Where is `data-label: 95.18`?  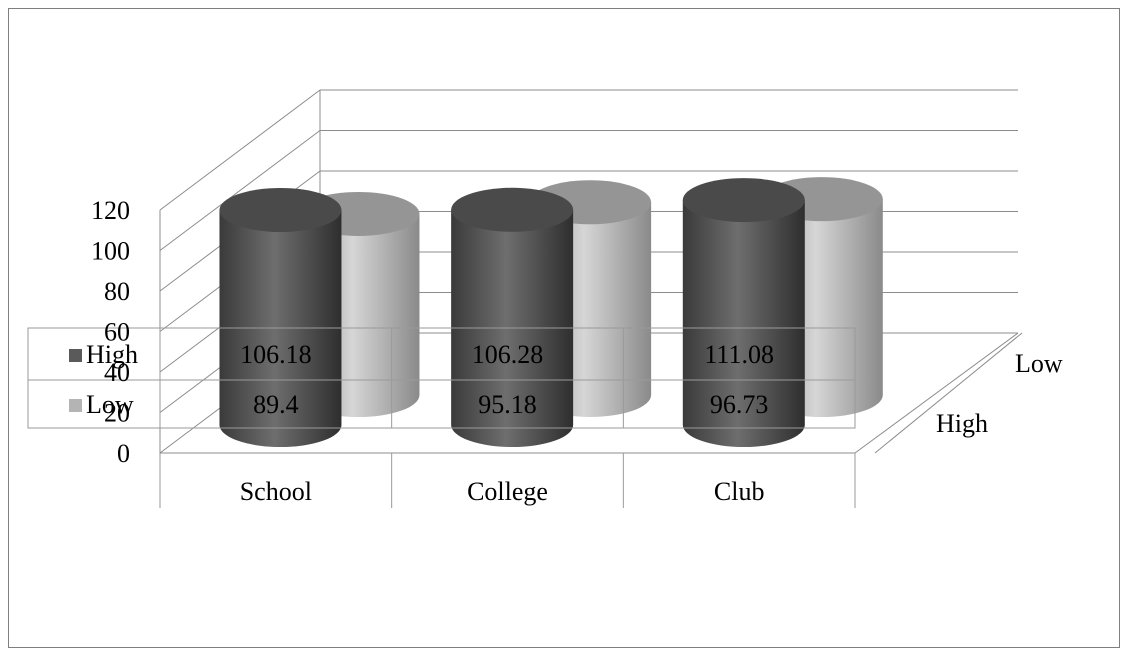 data-label: 95.18 is located at coordinates (507, 404).